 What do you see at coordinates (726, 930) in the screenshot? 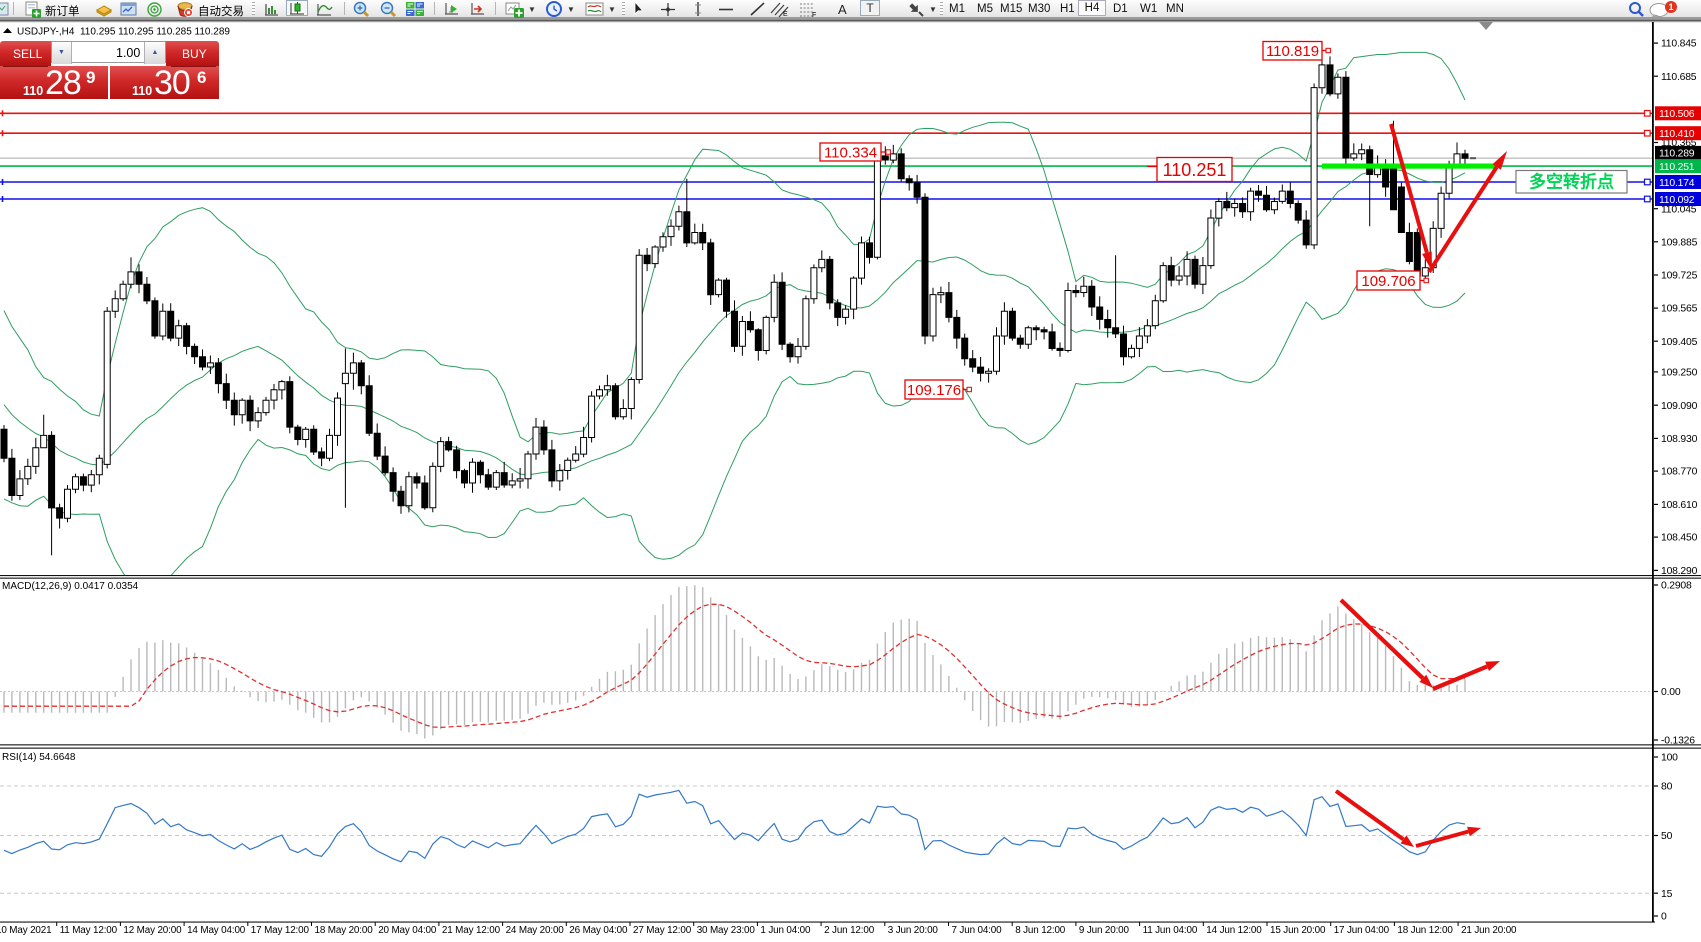
I see `svg-text: 30 May 23:00` at bounding box center [726, 930].